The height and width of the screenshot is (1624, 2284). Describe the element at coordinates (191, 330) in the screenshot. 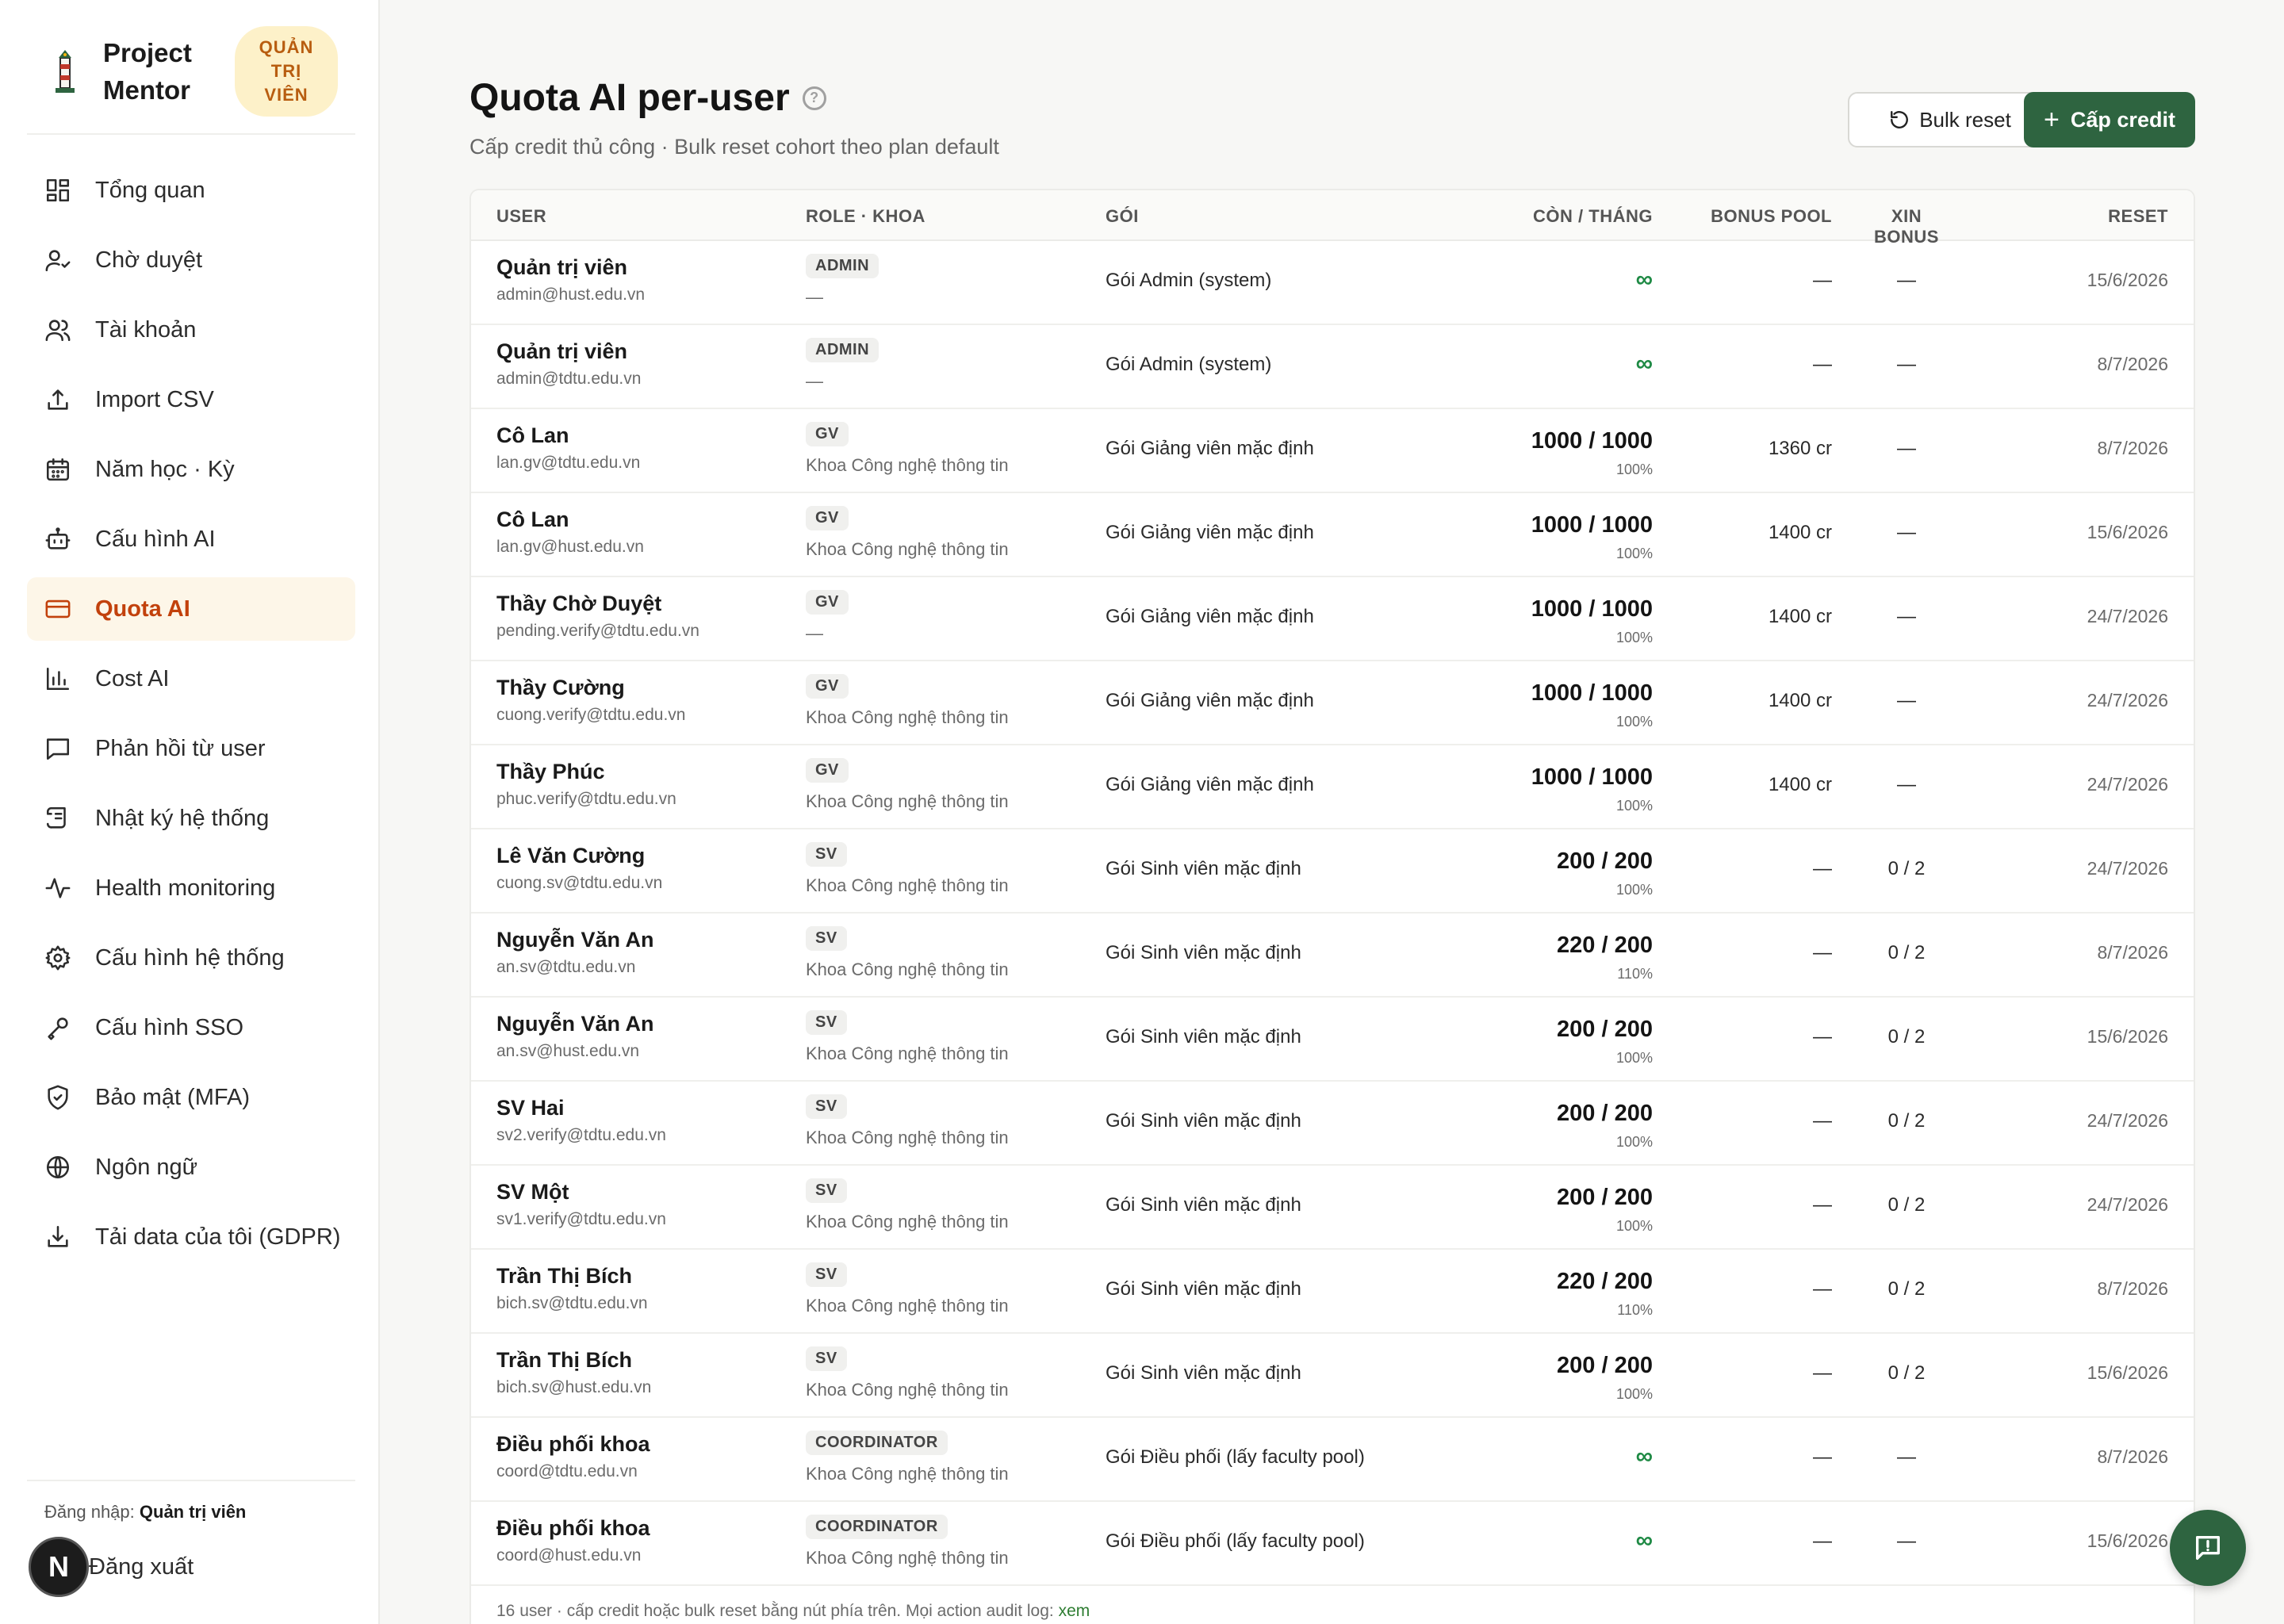

I see `sidebar-item-users: Tài khoản` at that location.